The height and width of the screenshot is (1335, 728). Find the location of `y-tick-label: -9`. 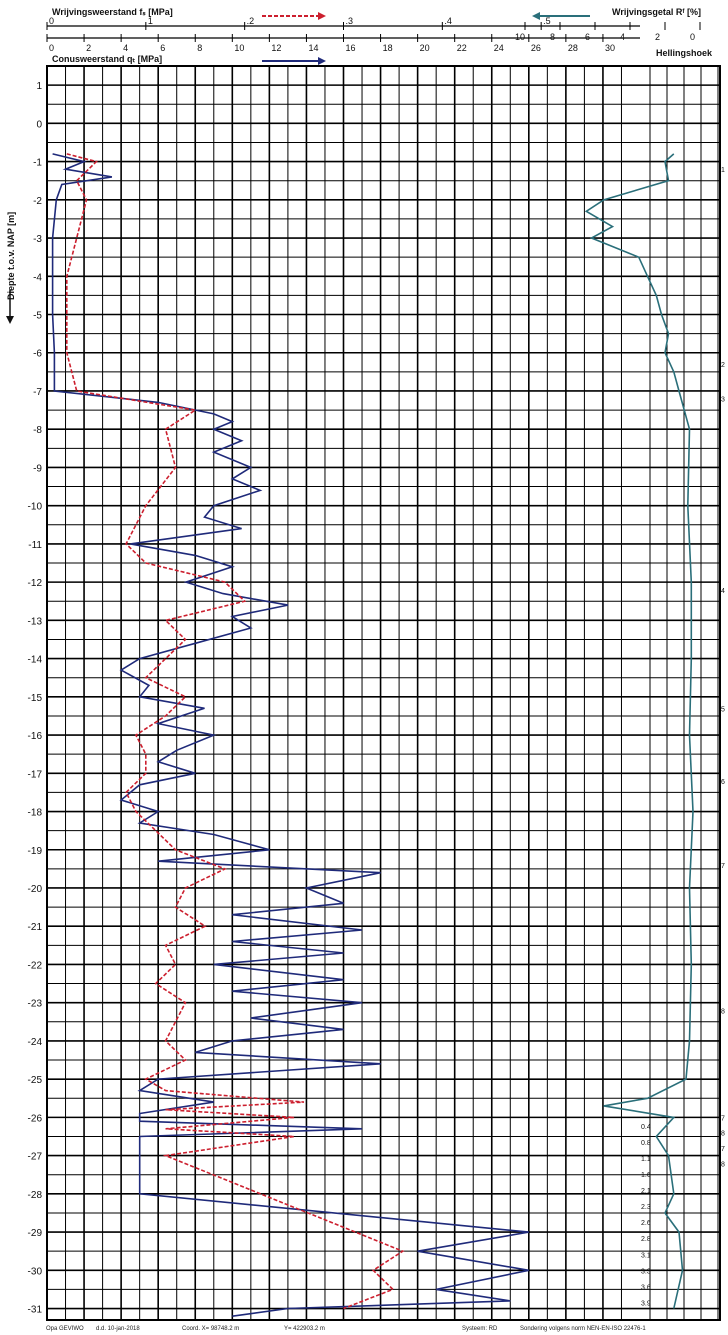

y-tick-label: -9 is located at coordinates (37, 468).